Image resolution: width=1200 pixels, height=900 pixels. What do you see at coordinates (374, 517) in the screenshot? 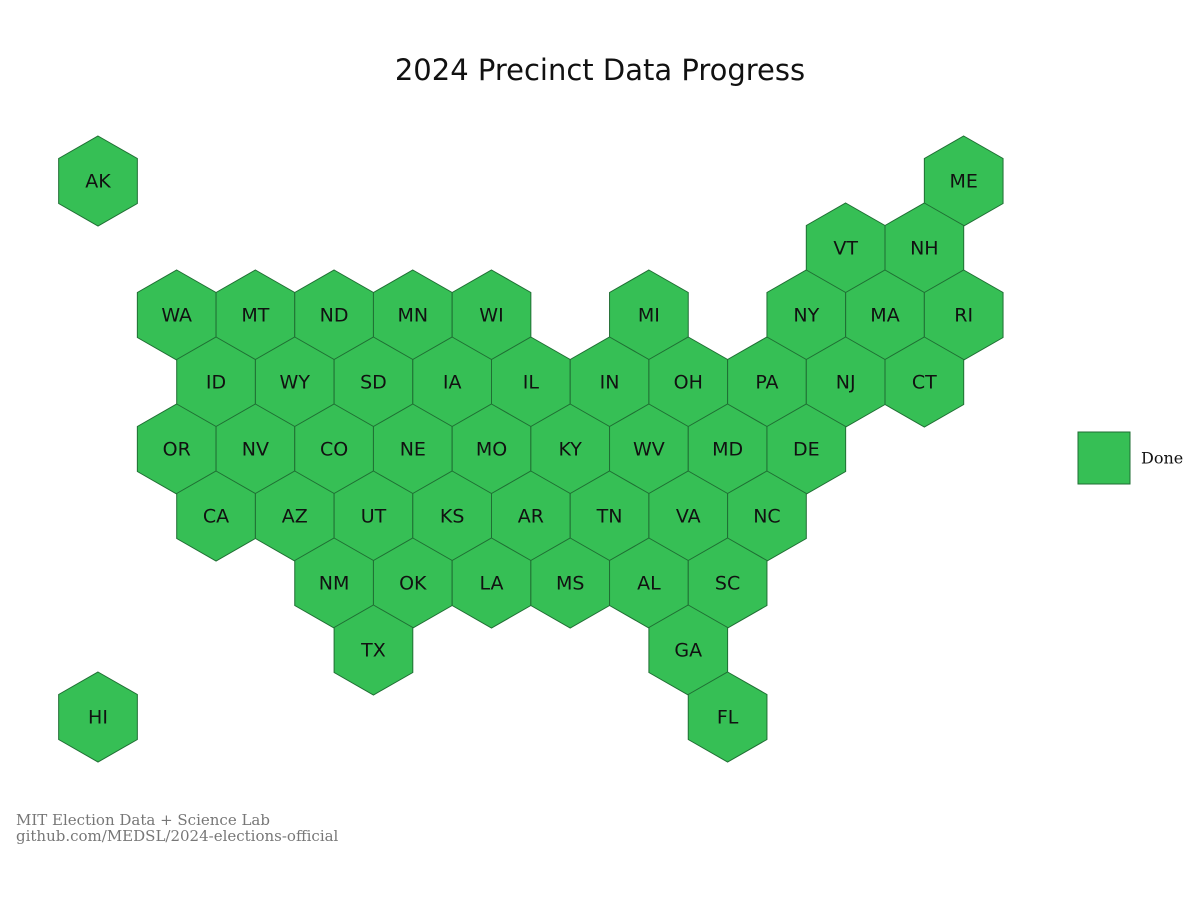
I see `state-label: UT` at bounding box center [374, 517].